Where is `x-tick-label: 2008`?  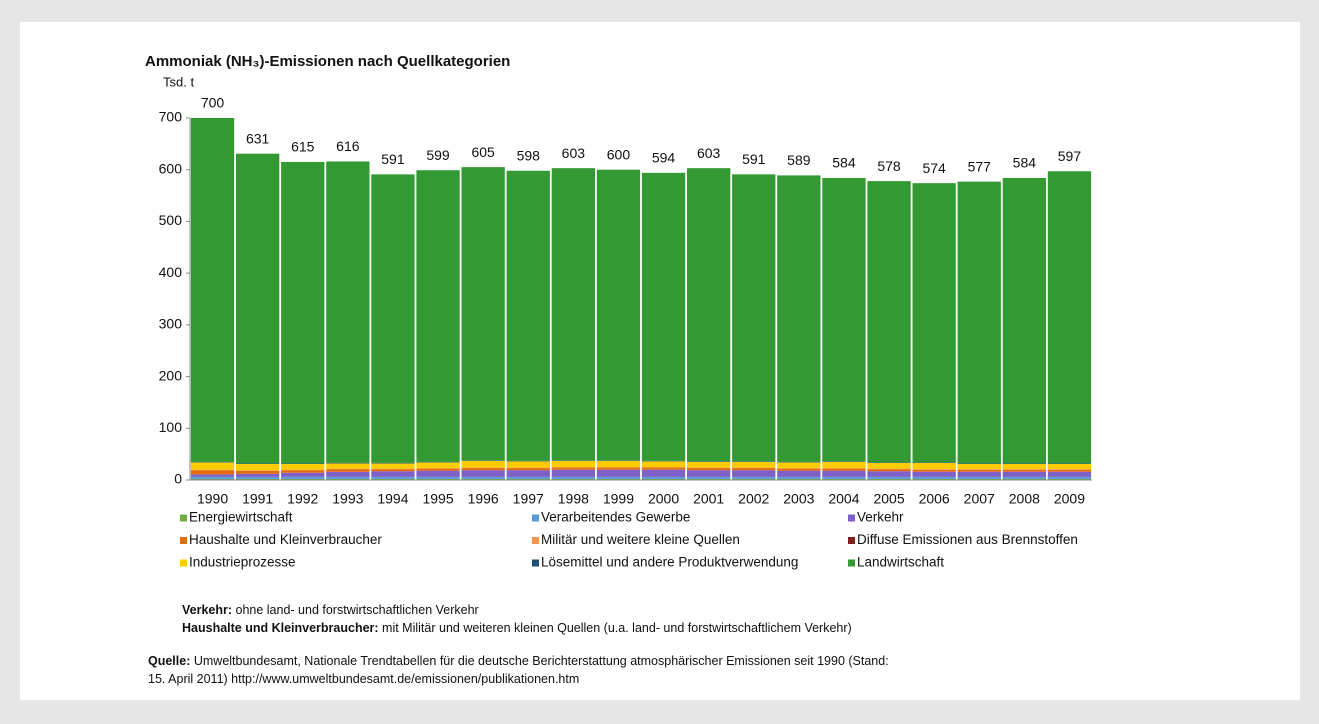 x-tick-label: 2008 is located at coordinates (1024, 499).